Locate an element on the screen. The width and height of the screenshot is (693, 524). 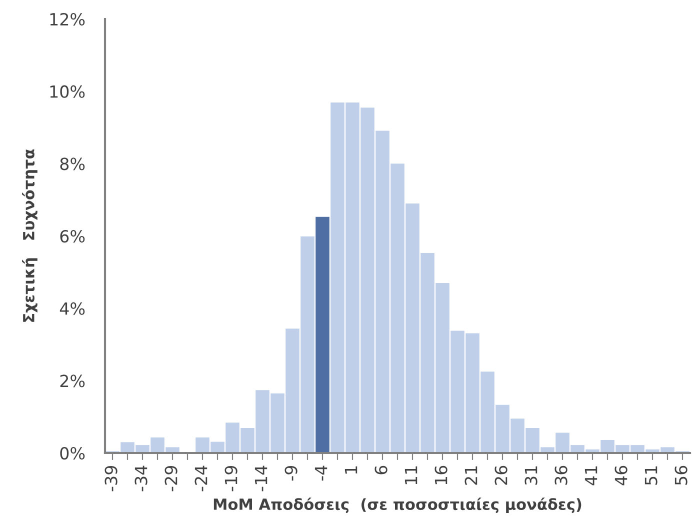
x-tick-label: 21 is located at coordinates (471, 475).